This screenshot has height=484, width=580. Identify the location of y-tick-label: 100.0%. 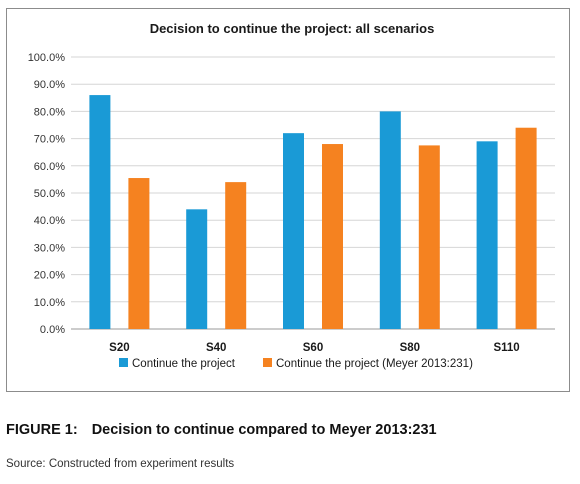
(47, 58).